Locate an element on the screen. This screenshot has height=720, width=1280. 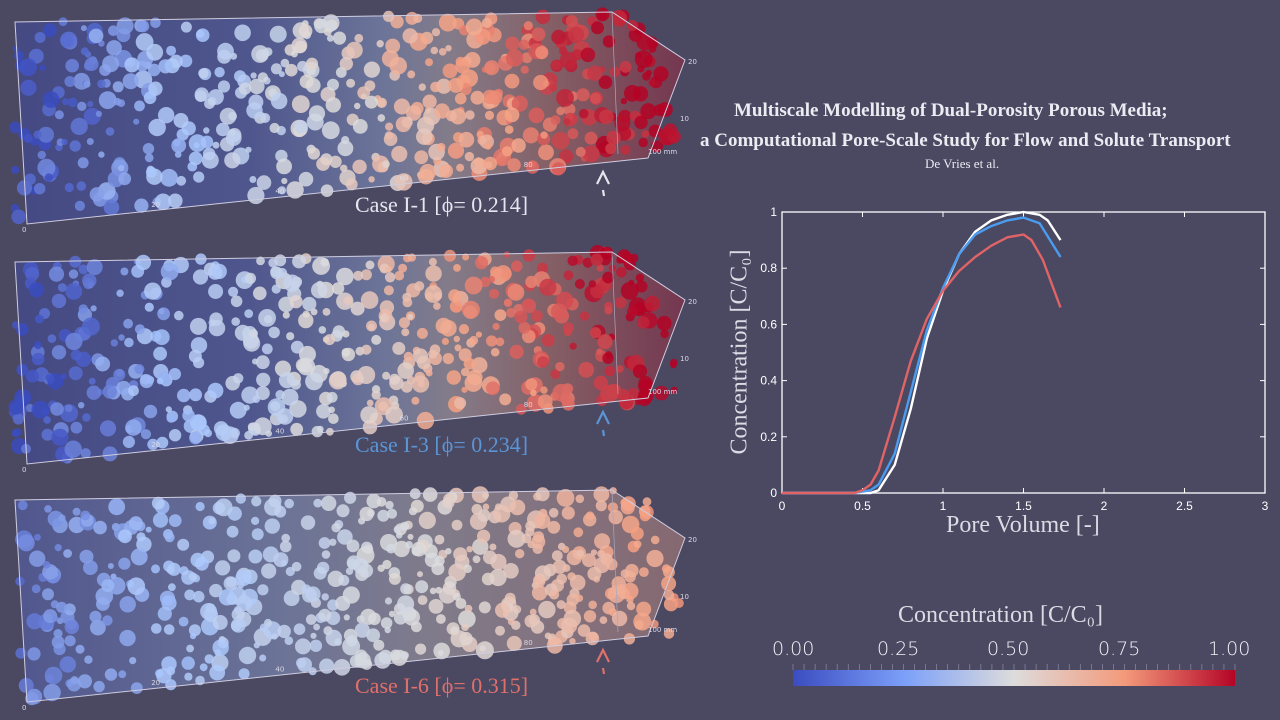
box-edge is located at coordinates (615, 83).